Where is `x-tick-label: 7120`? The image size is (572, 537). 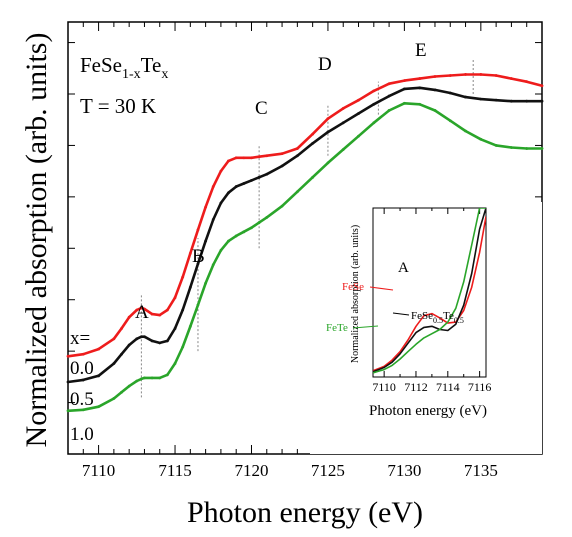 x-tick-label: 7120 is located at coordinates (251, 470).